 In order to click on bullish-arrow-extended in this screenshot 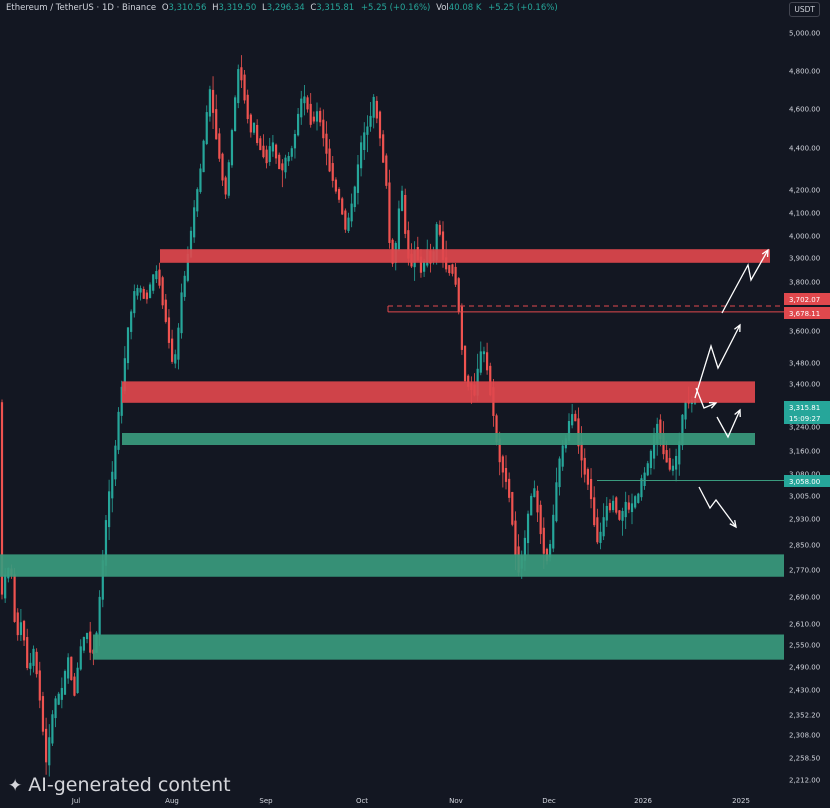, I will do `click(745, 281)`.